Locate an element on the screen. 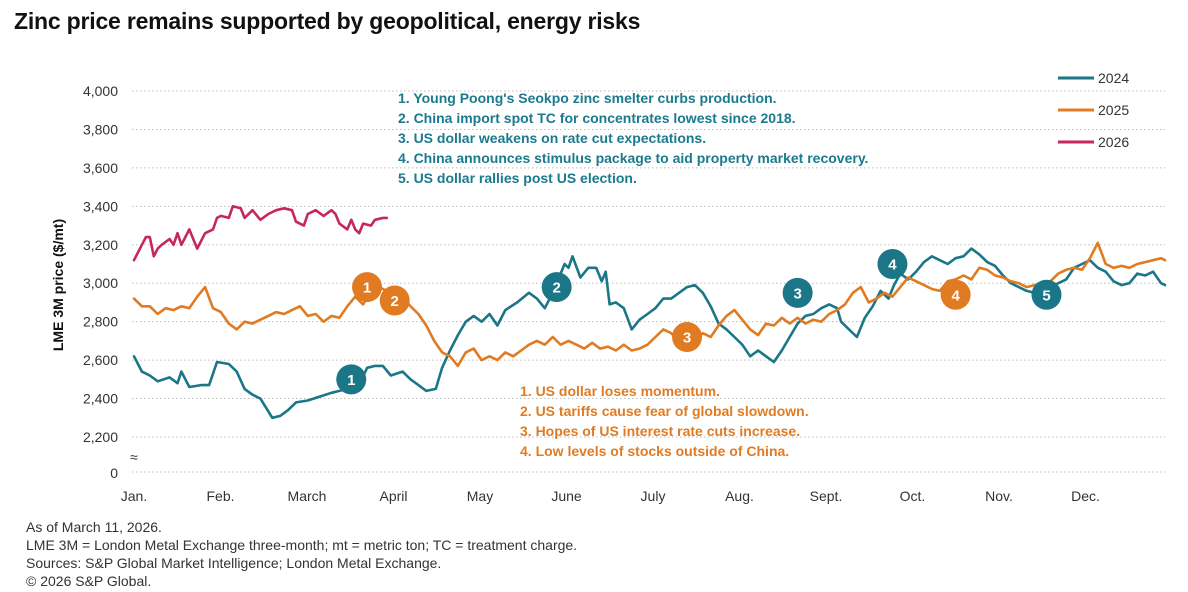  y-tick-label: 3,000 is located at coordinates (100, 283).